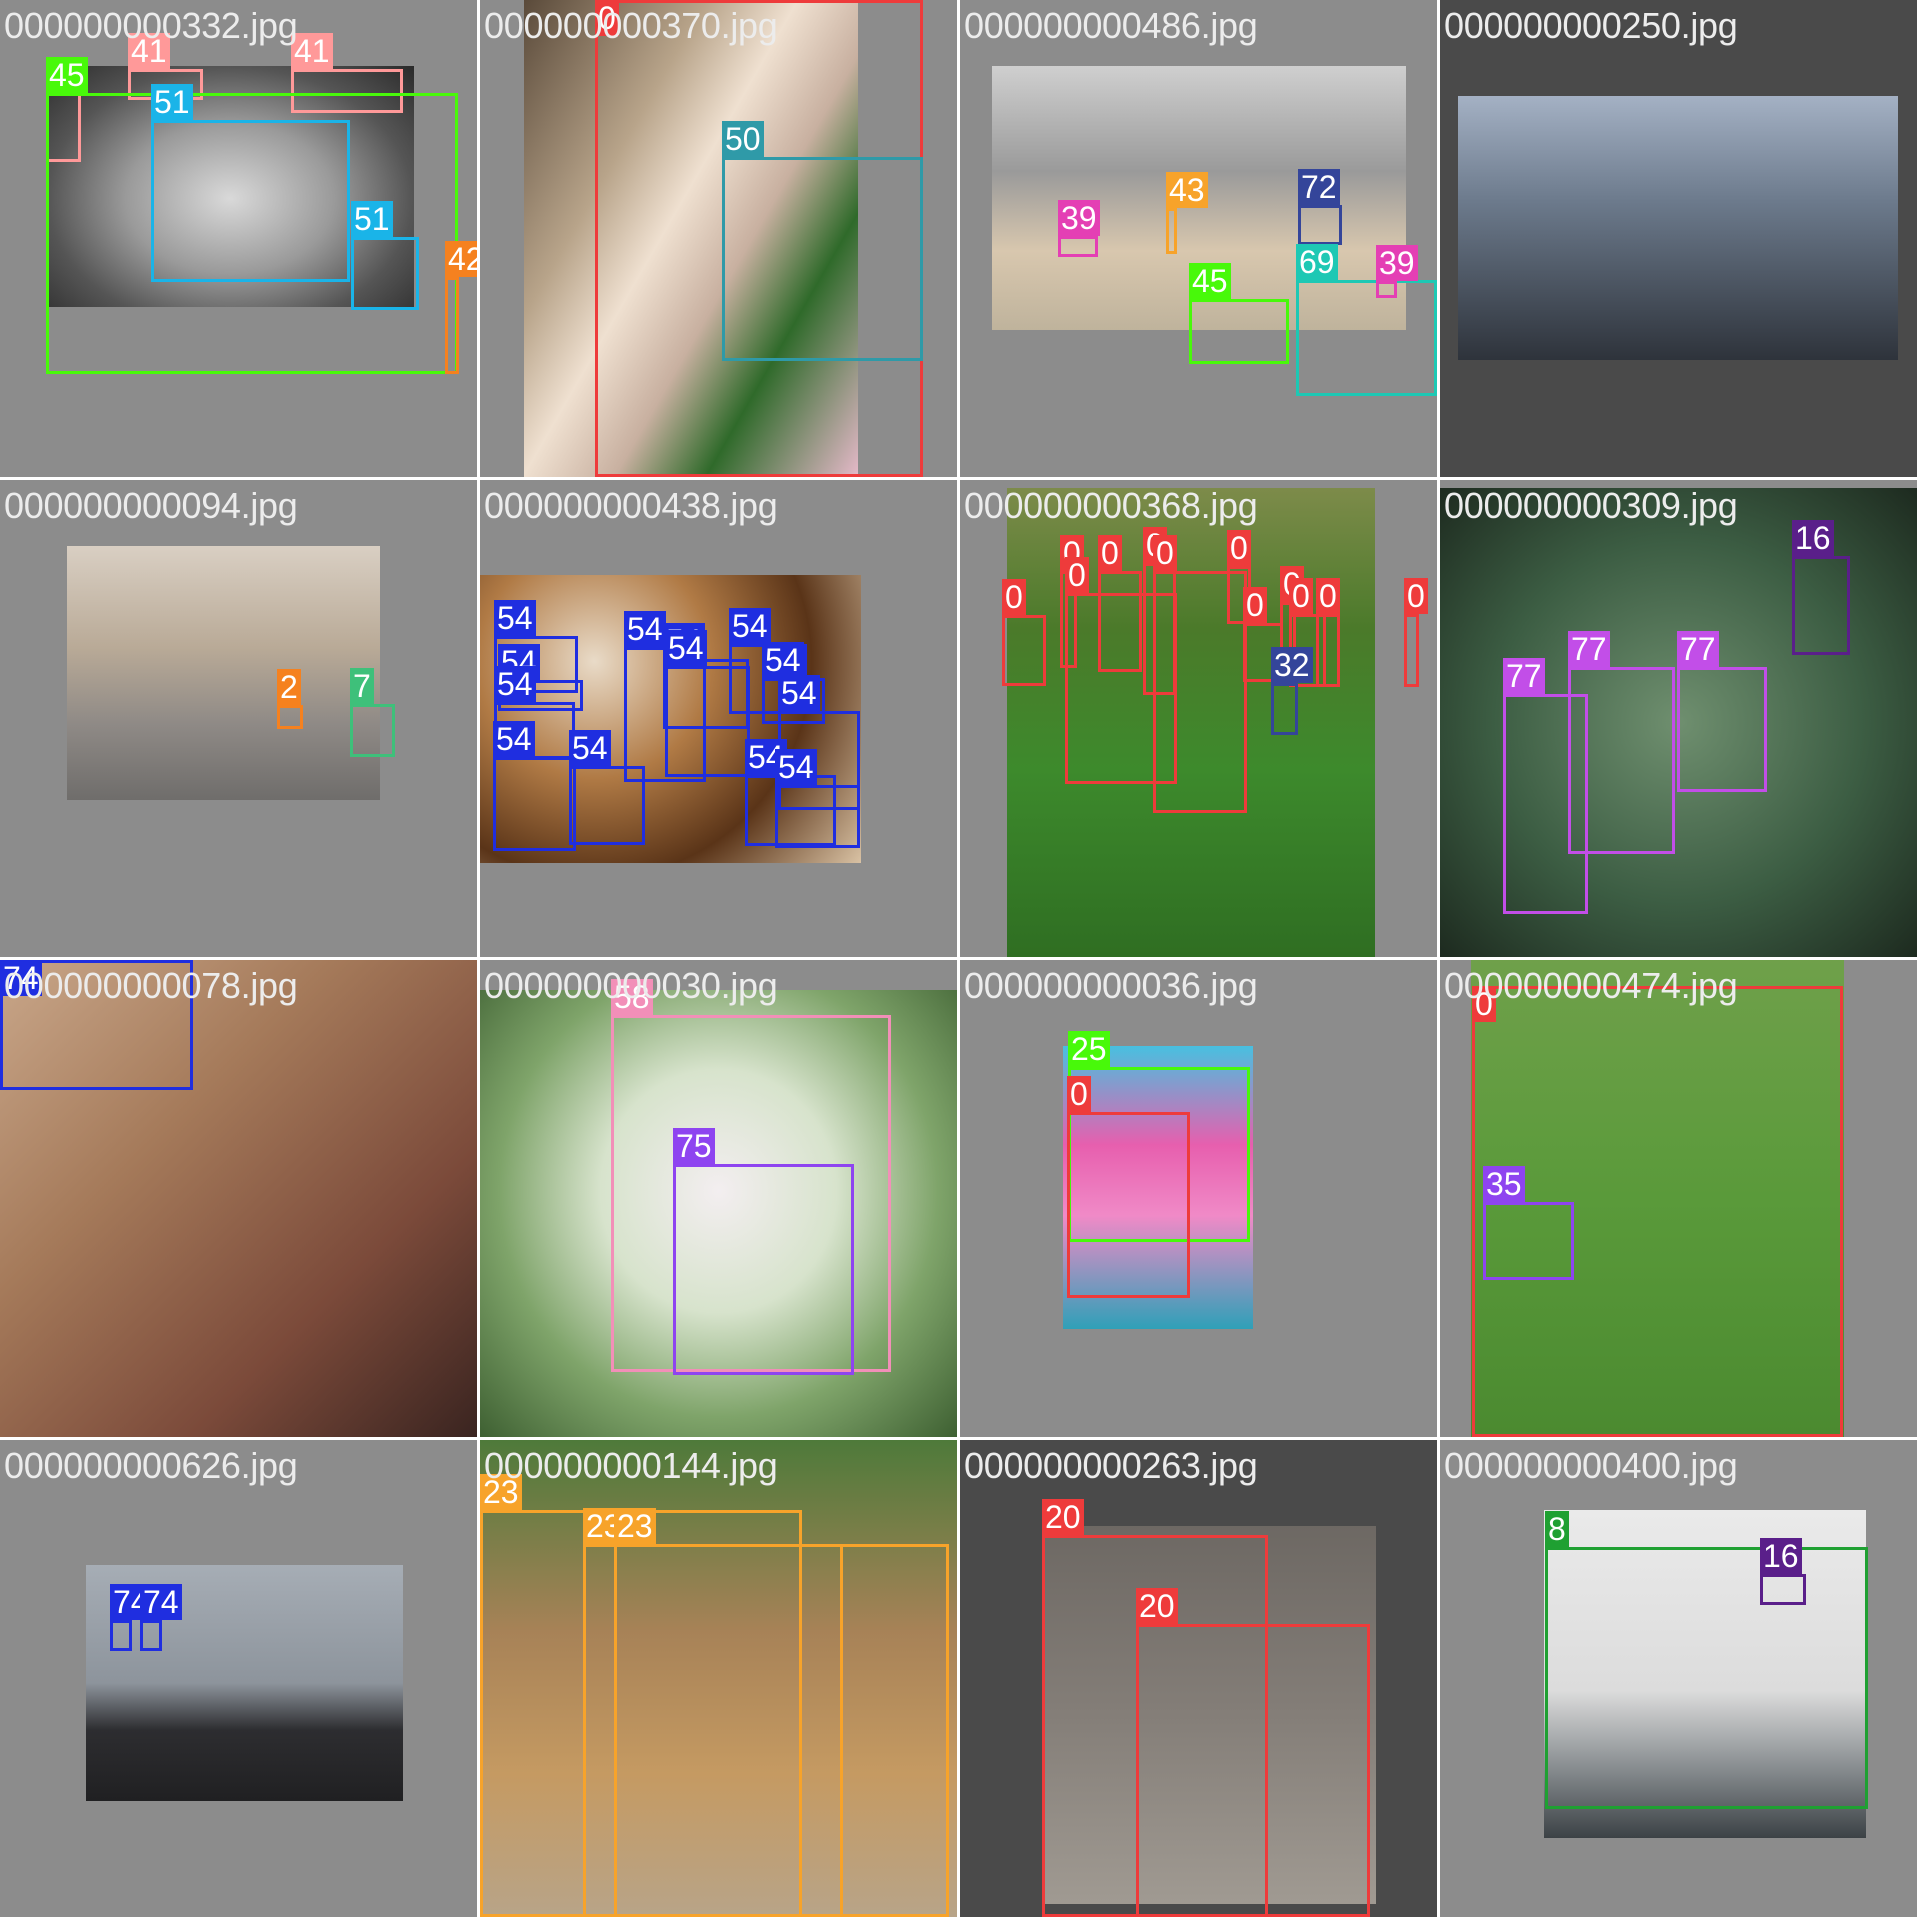 This screenshot has height=1920, width=1920. I want to click on class-label: 8, so click(1557, 1529).